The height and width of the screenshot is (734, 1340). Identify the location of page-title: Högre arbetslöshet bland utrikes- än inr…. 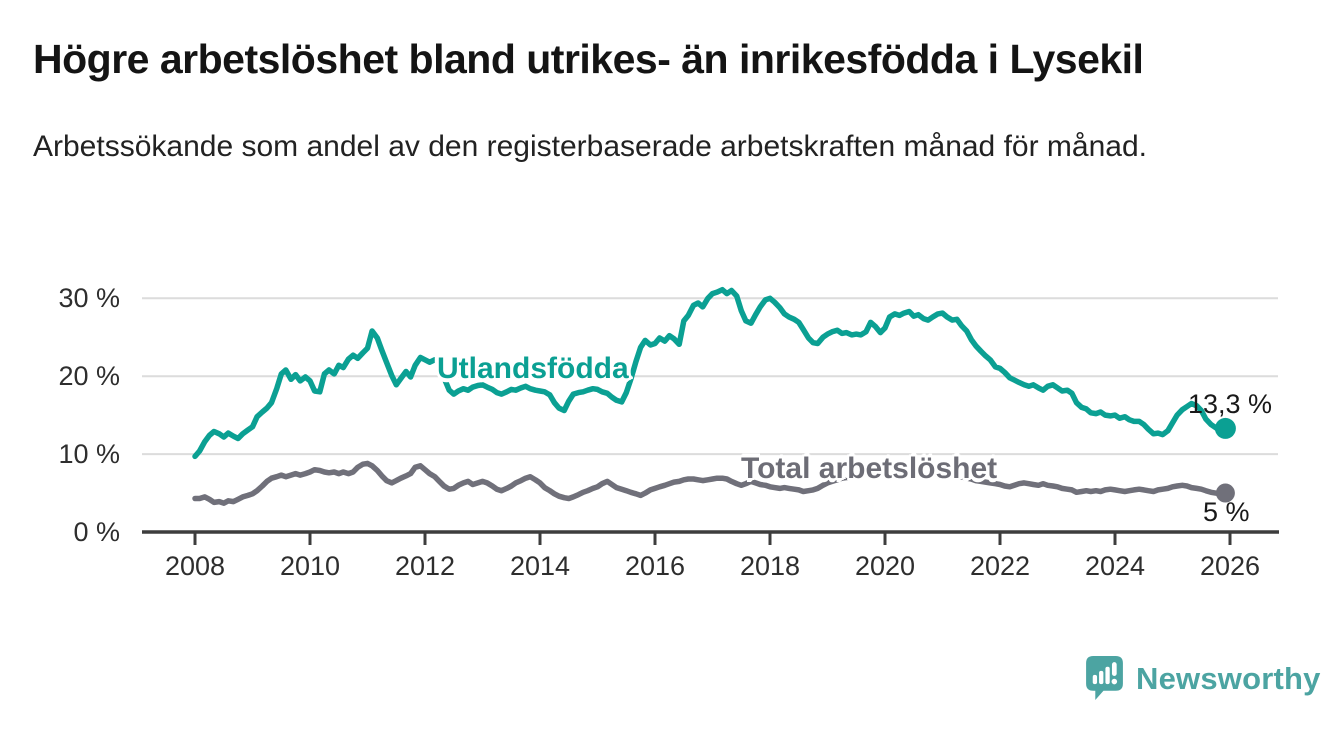
(588, 59).